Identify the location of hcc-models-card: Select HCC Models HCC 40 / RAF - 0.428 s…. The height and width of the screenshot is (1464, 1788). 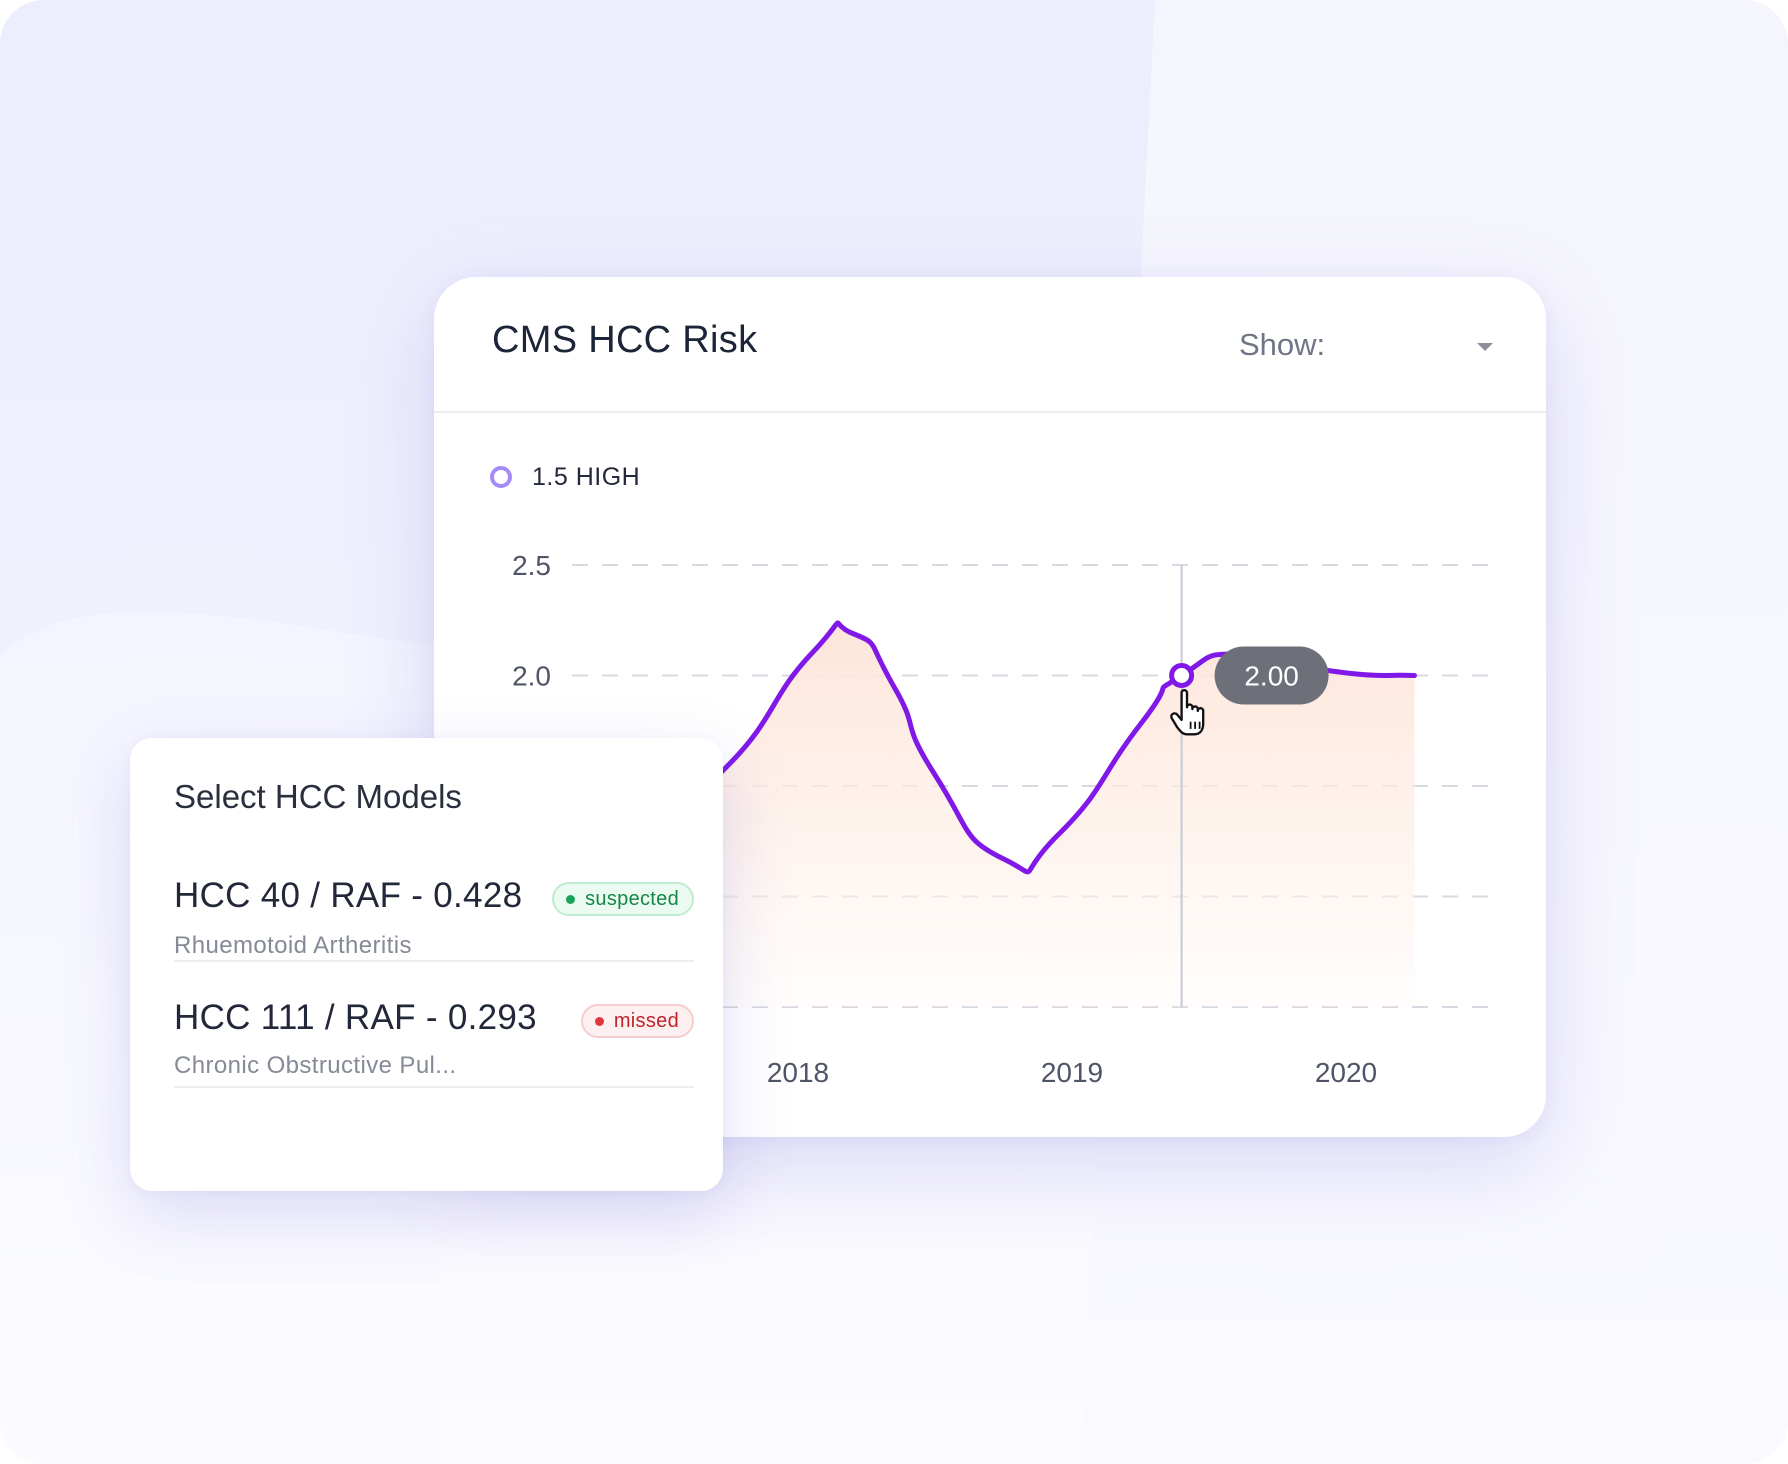
(426, 964).